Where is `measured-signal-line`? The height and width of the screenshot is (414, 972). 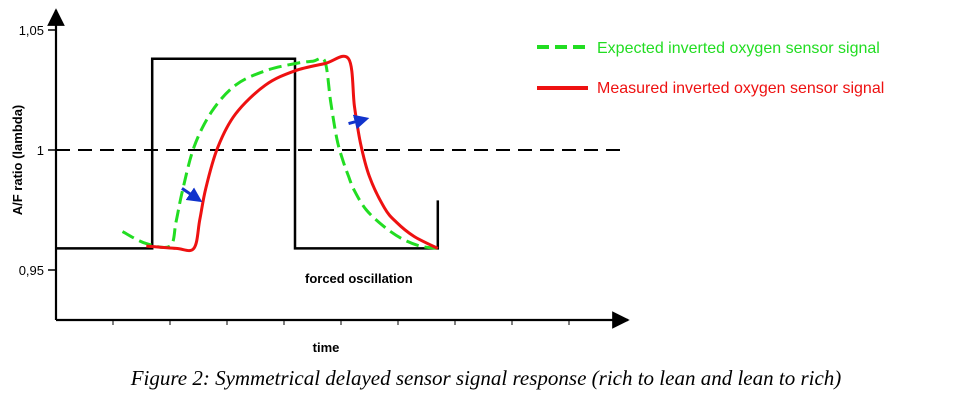 measured-signal-line is located at coordinates (292, 153).